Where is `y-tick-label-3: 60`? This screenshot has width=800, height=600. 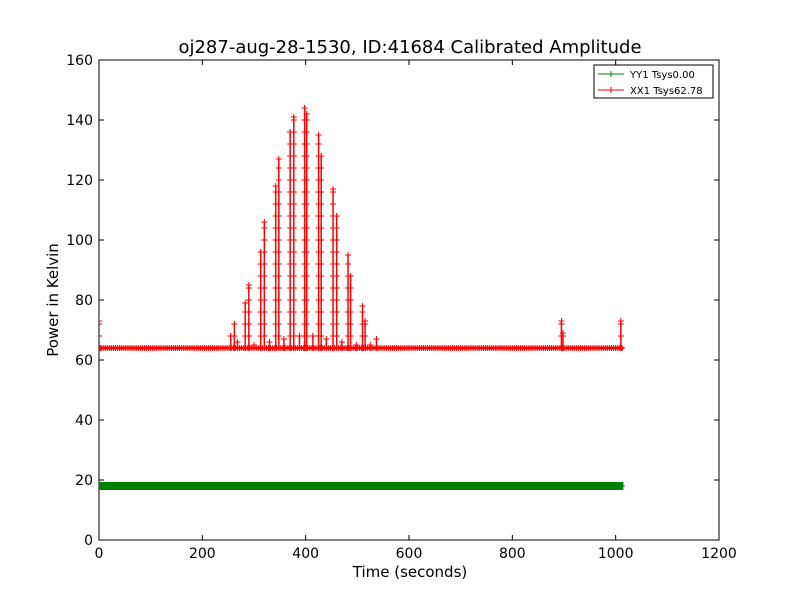
y-tick-label-3: 60 is located at coordinates (84, 361).